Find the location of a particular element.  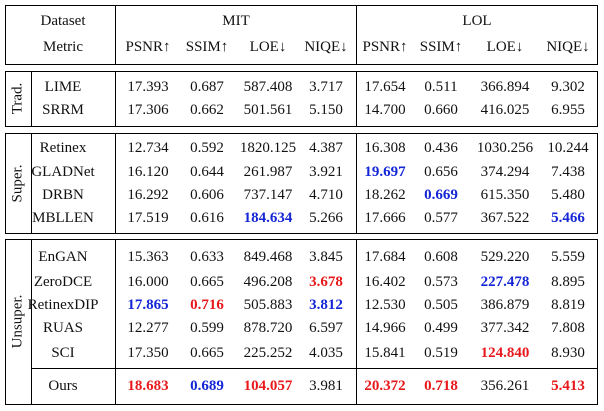

metric-value: 17.865 is located at coordinates (148, 305).